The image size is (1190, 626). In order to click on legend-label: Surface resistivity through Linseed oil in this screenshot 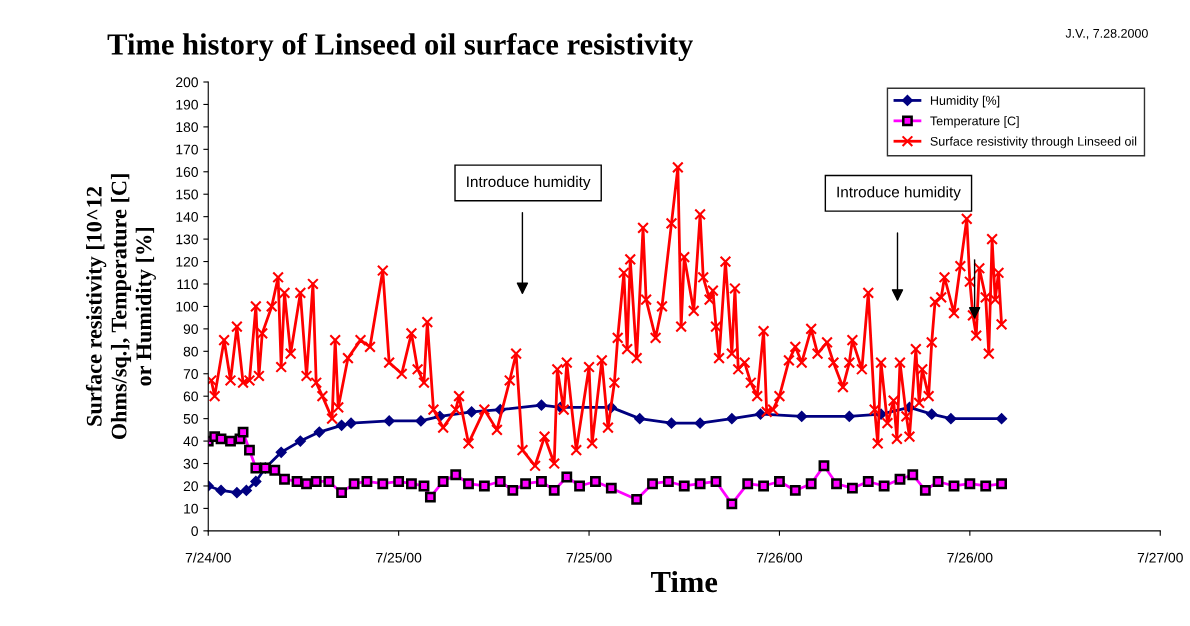, I will do `click(1033, 142)`.